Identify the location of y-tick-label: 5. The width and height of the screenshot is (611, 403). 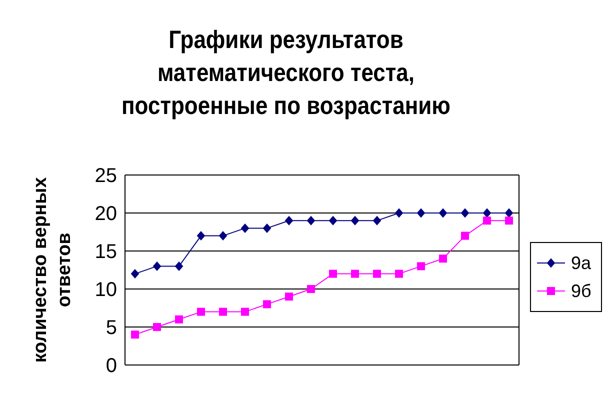
(111, 328).